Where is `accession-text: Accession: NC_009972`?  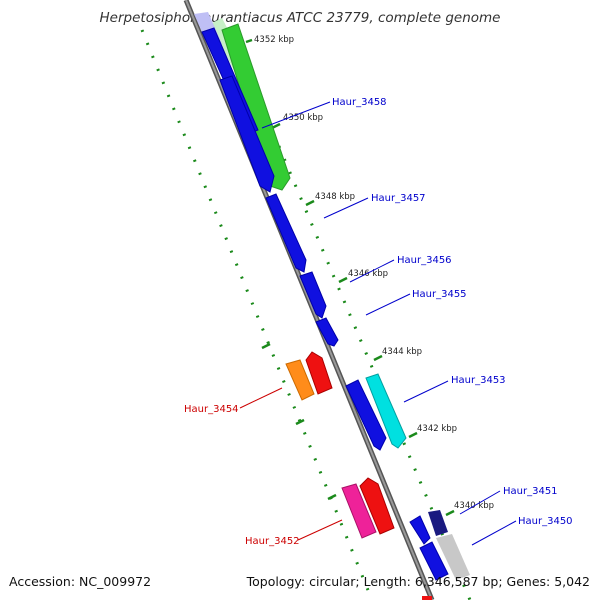
accession-text: Accession: NC_009972 is located at coordinates (80, 581).